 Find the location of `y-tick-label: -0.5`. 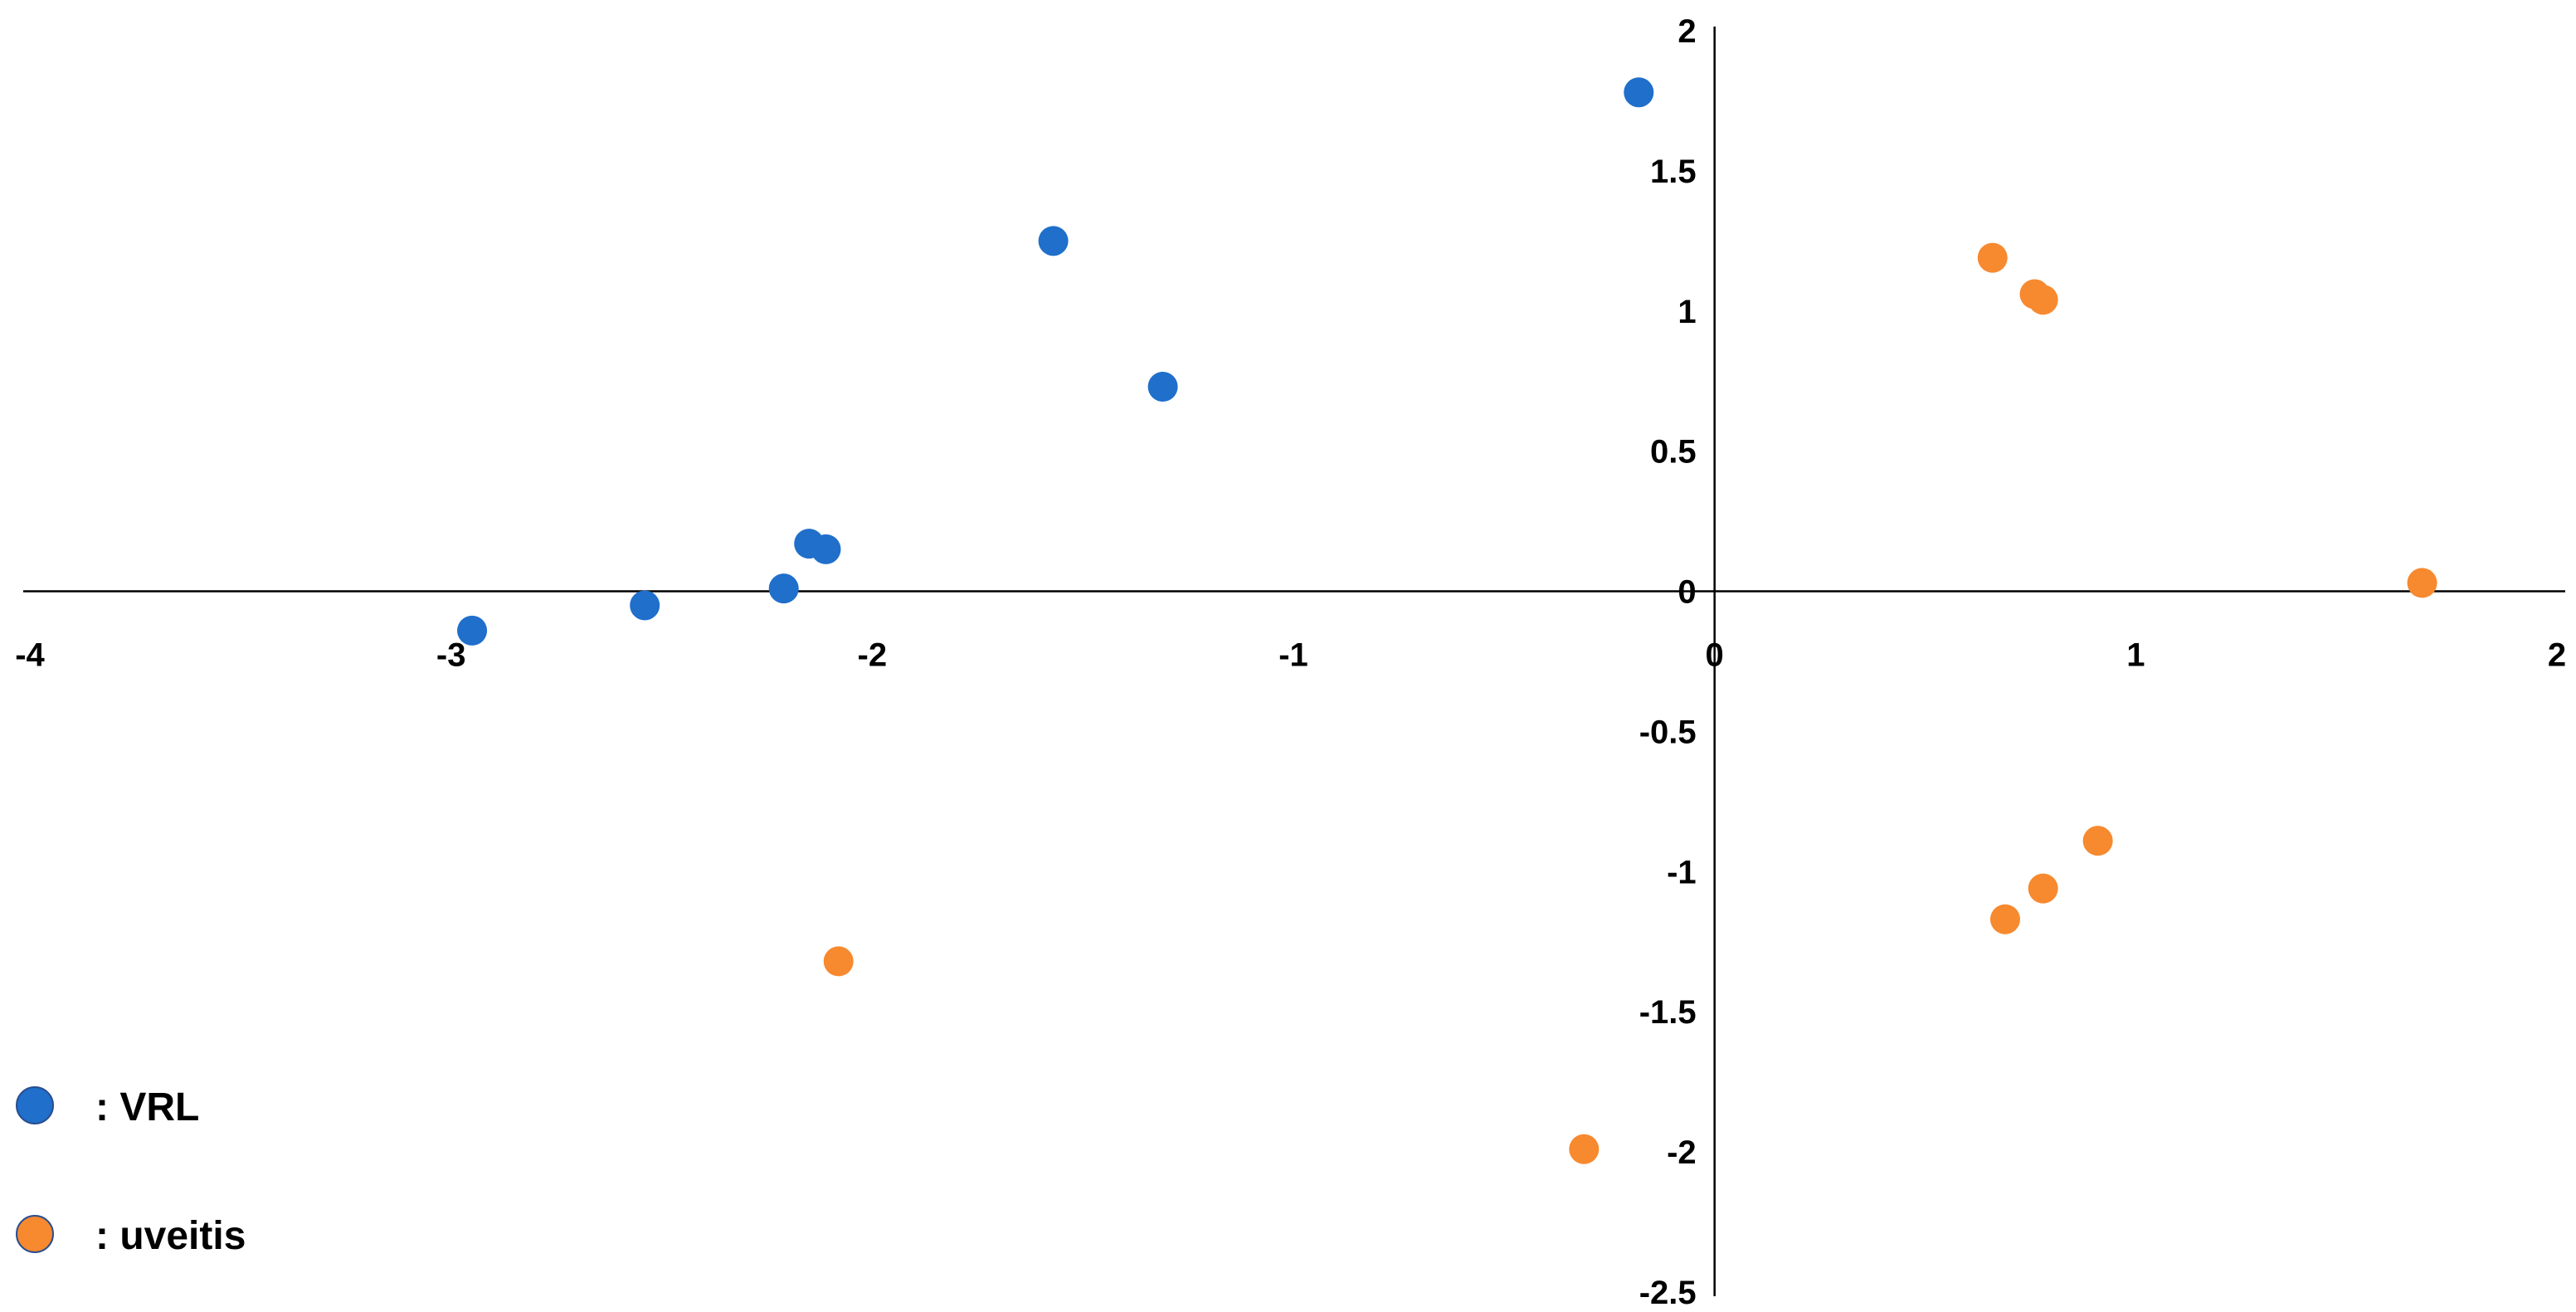

y-tick-label: -0.5 is located at coordinates (1668, 732).